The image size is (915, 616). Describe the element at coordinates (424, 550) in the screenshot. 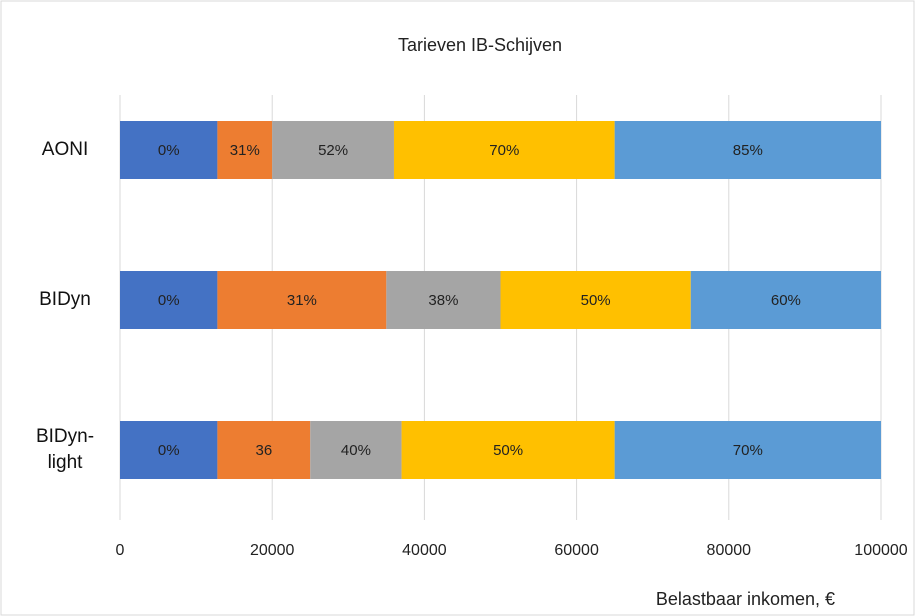

I see `x-tick-label: 40000` at that location.